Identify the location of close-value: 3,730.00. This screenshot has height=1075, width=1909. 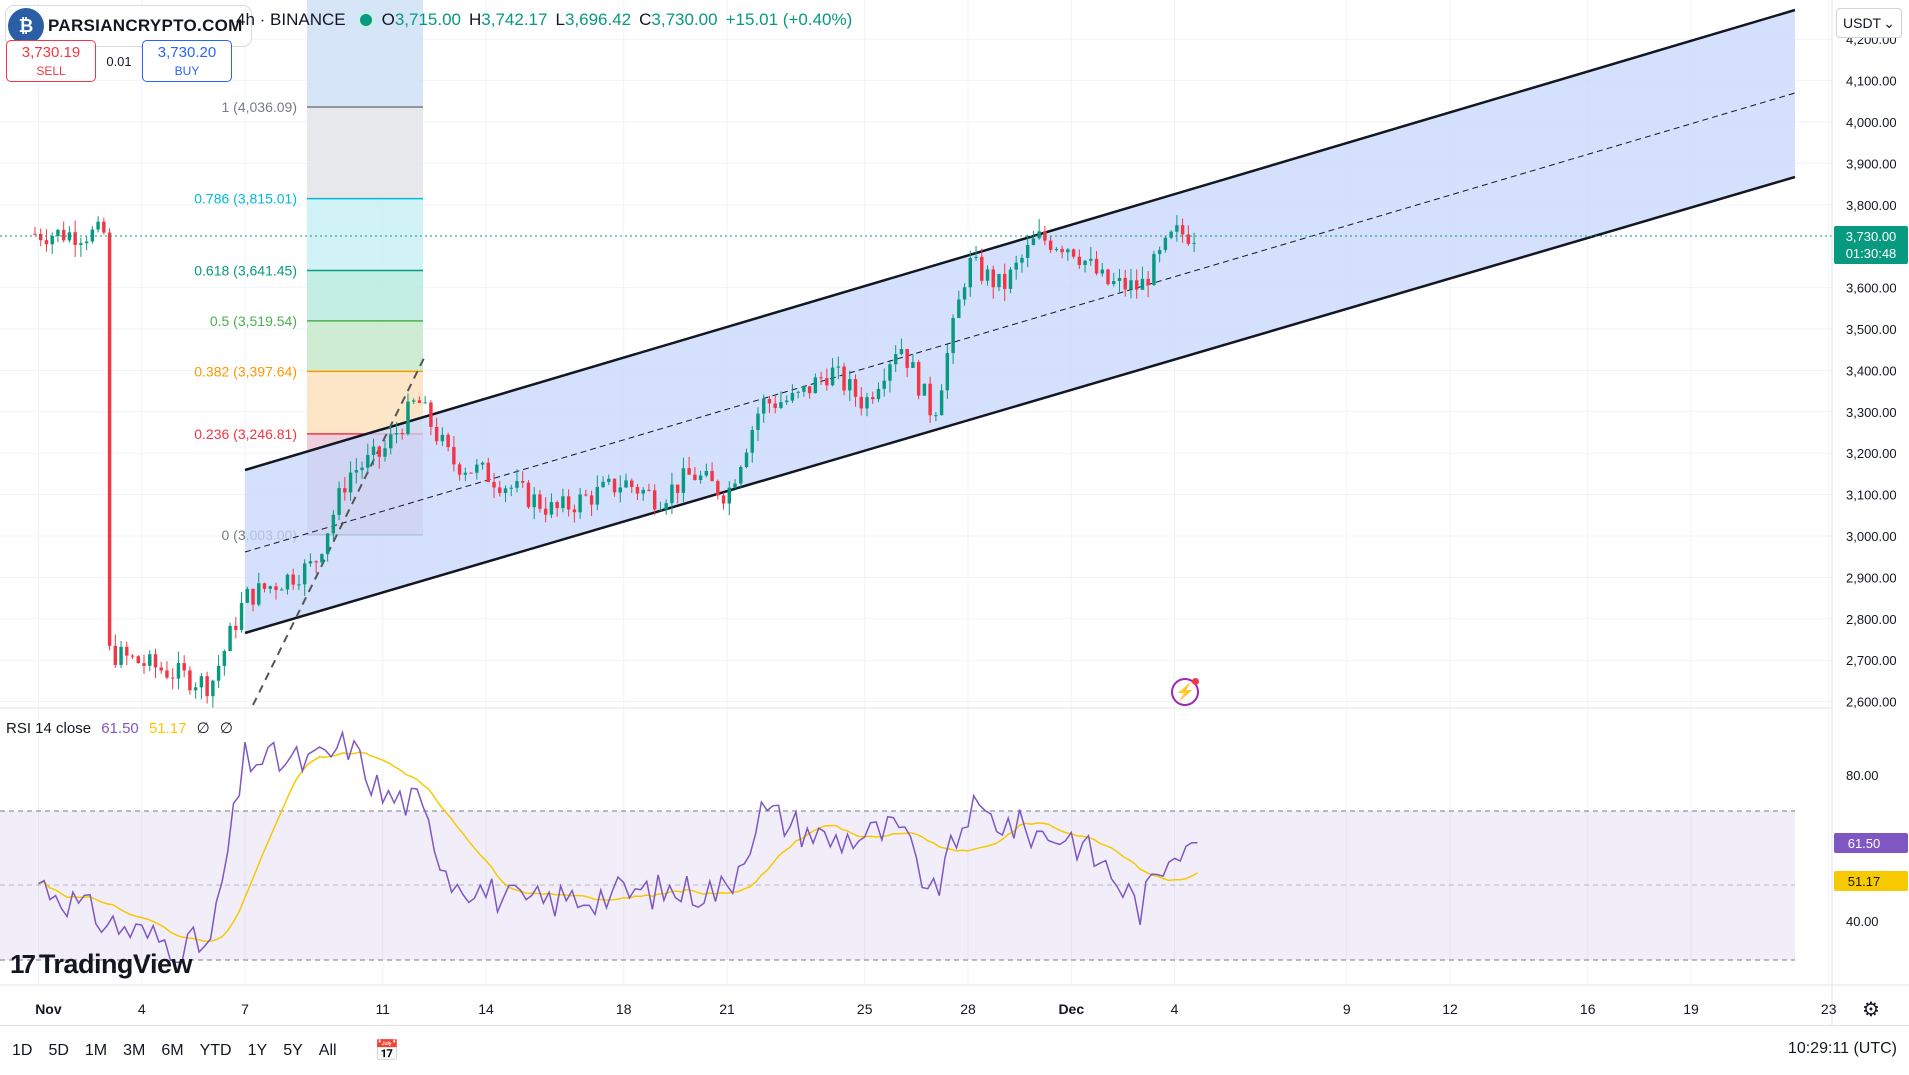
(684, 19).